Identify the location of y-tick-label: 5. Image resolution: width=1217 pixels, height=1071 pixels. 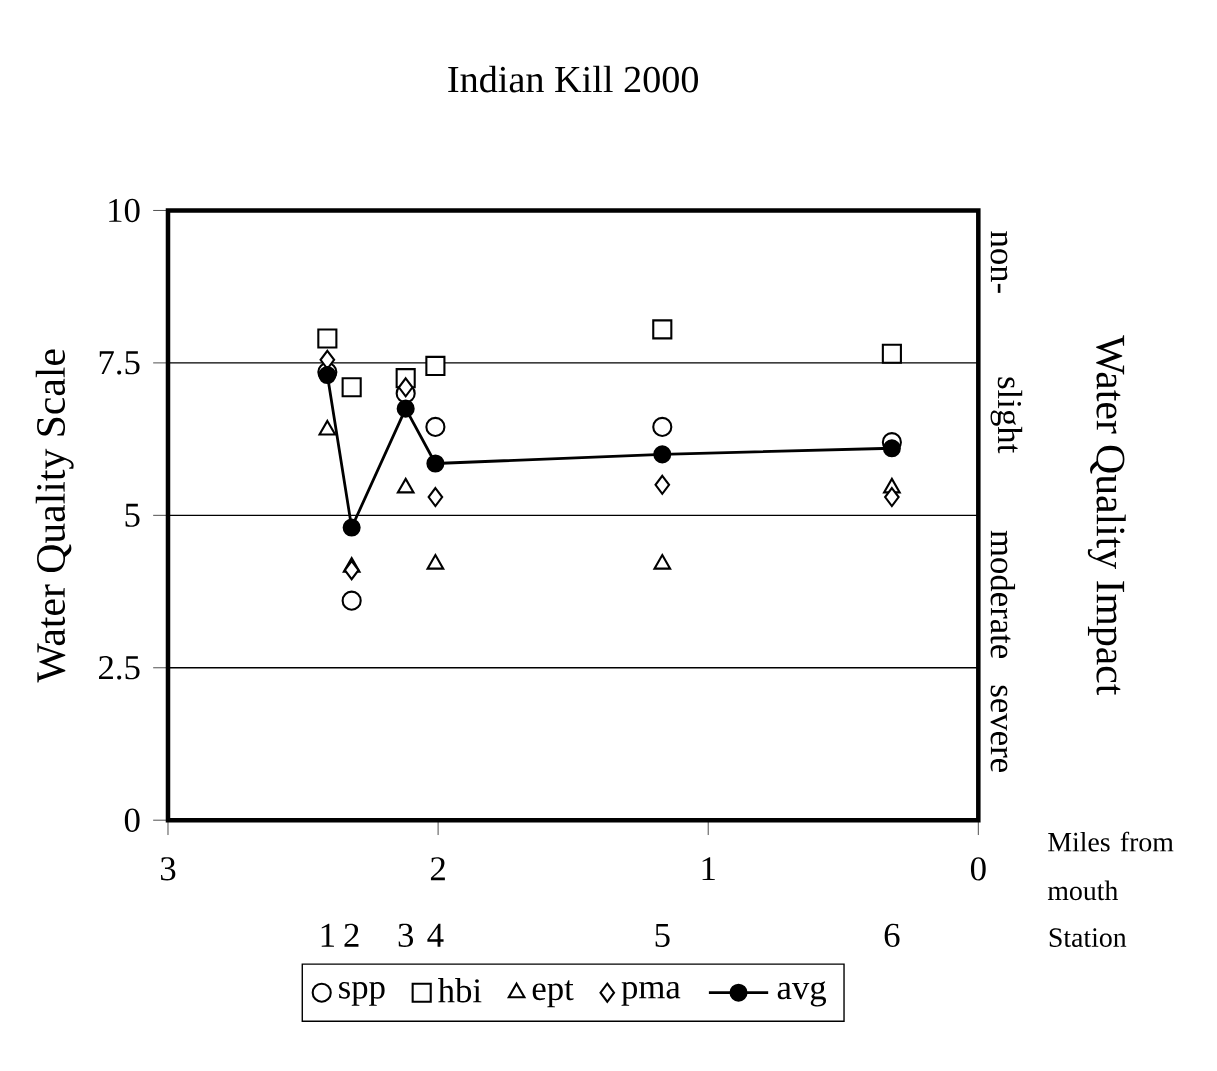
(132, 515).